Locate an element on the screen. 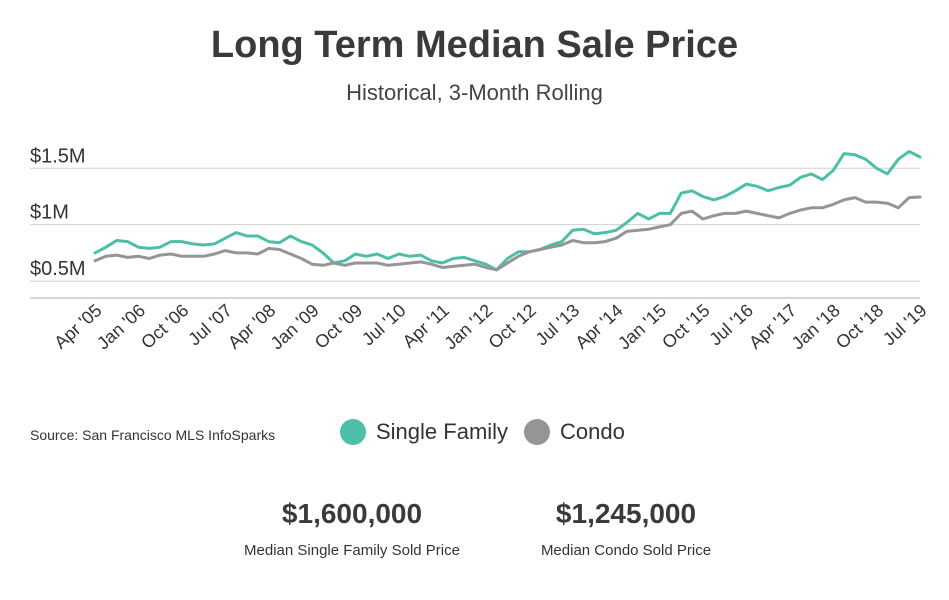 The image size is (949, 600). x-tick-label: Oct '15 is located at coordinates (685, 326).